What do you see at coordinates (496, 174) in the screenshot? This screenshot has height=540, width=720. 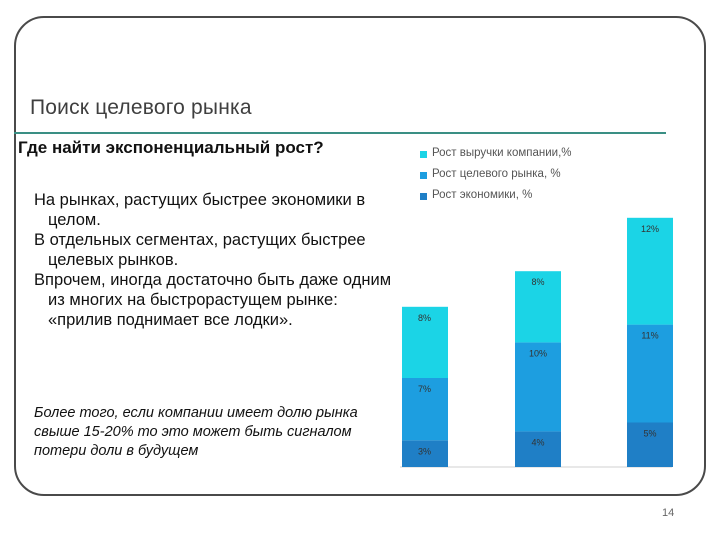 I see `legend-label: Рост целевого рынка, %` at bounding box center [496, 174].